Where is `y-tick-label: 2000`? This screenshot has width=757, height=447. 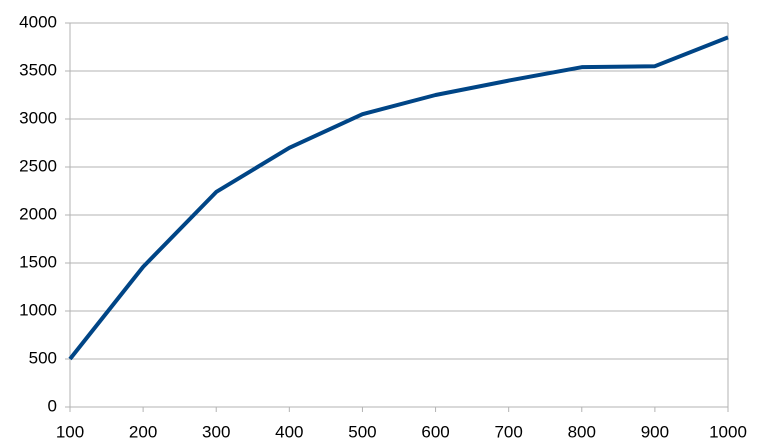 y-tick-label: 2000 is located at coordinates (38, 213).